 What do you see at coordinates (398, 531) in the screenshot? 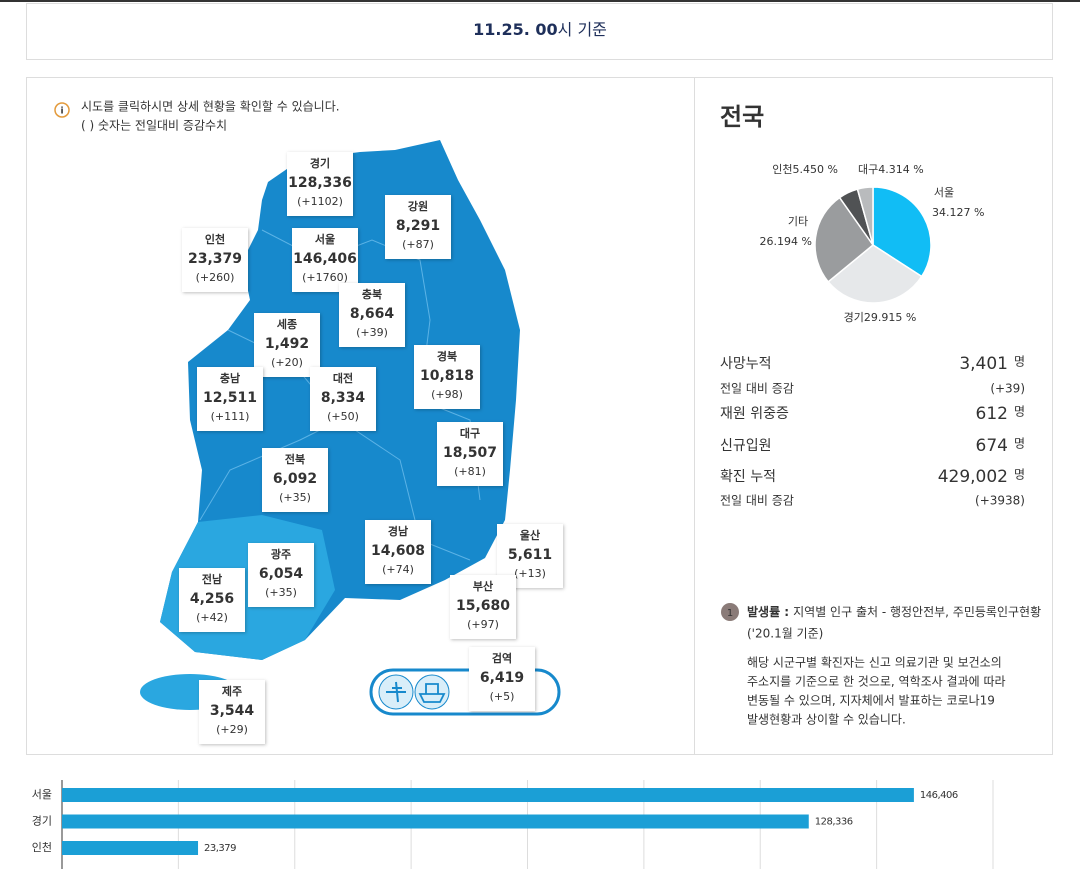
I see `region-name: 경남` at bounding box center [398, 531].